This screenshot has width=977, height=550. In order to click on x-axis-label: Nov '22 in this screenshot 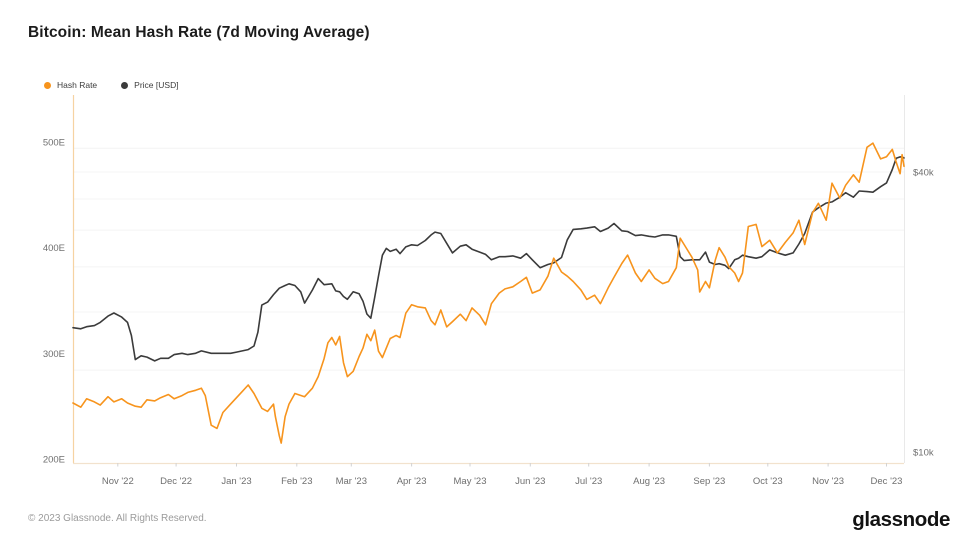, I will do `click(118, 481)`.